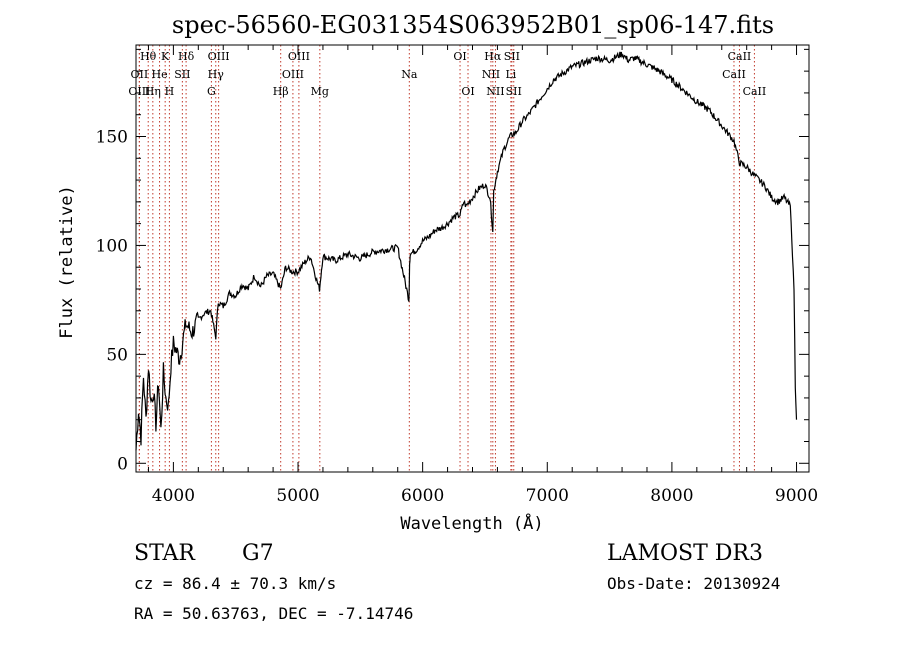 This screenshot has height=649, width=900. Describe the element at coordinates (235, 583) in the screenshot. I see `redshift-velocity: cz = 86.4 ± 70.3 km/s` at that location.